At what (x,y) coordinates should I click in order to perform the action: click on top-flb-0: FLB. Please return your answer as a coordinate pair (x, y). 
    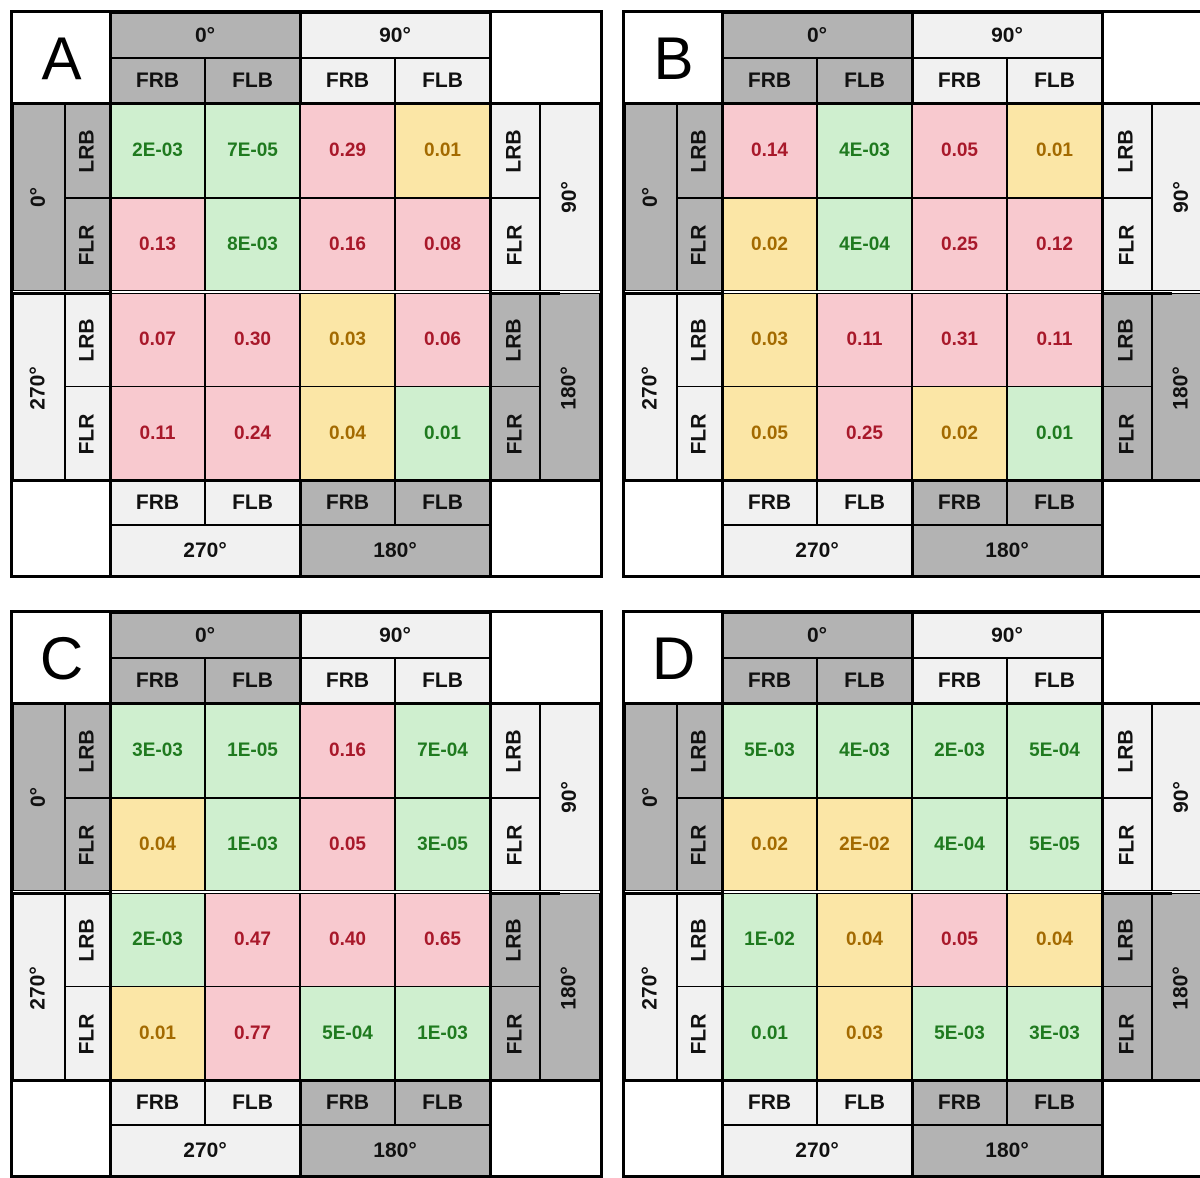
    Looking at the image, I should click on (864, 80).